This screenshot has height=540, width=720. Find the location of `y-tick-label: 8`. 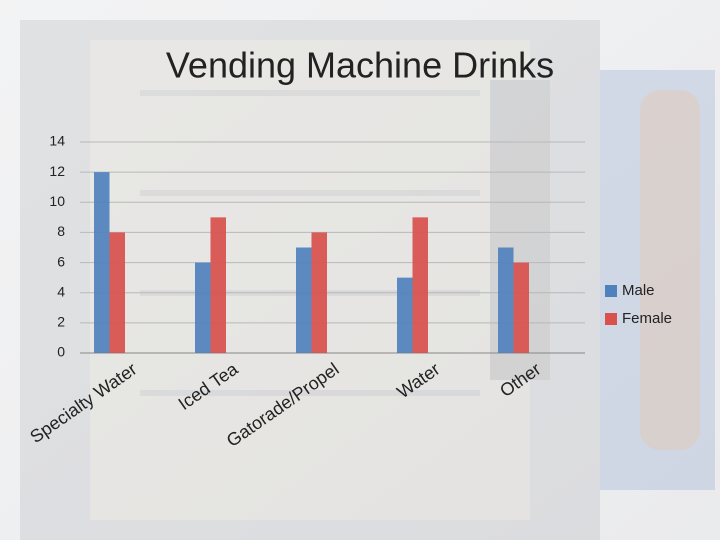

y-tick-label: 8 is located at coordinates (61, 231).